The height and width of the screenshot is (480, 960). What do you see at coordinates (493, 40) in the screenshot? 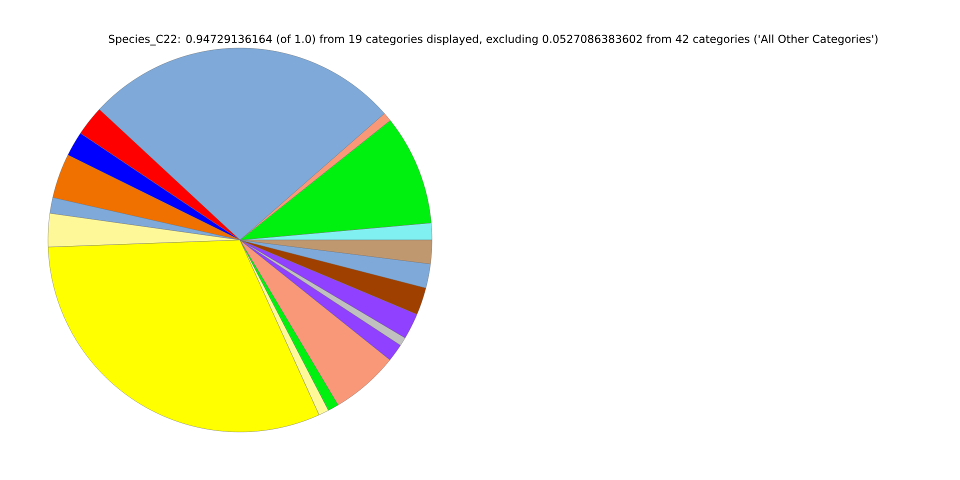
I see `text: Species_C22: 0.94729136164 (of 1.0) from 19 categories displayed, excluding 0.0527086383602 from 42 categories ('All Other Categories')` at bounding box center [493, 40].